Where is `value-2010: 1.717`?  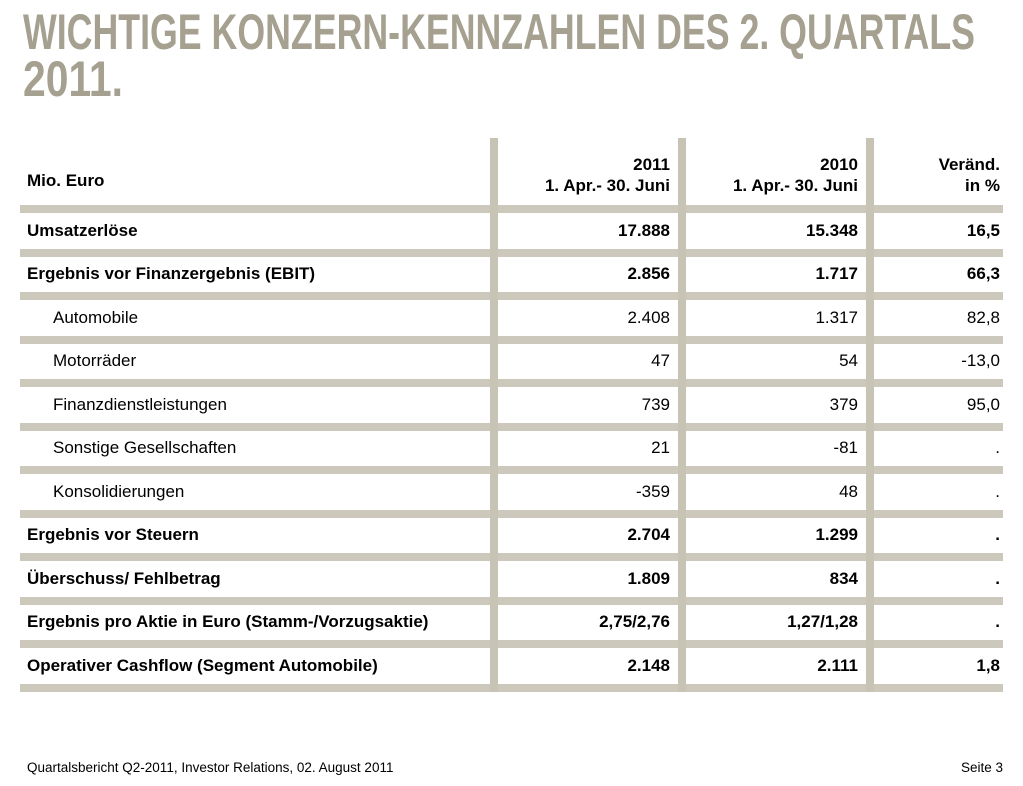 value-2010: 1.717 is located at coordinates (836, 274).